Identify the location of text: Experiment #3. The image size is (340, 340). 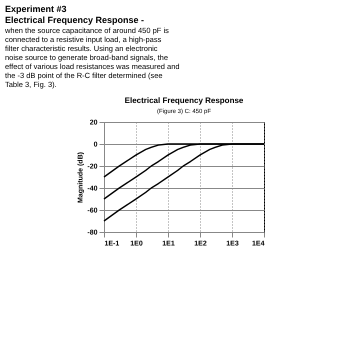
(36, 9).